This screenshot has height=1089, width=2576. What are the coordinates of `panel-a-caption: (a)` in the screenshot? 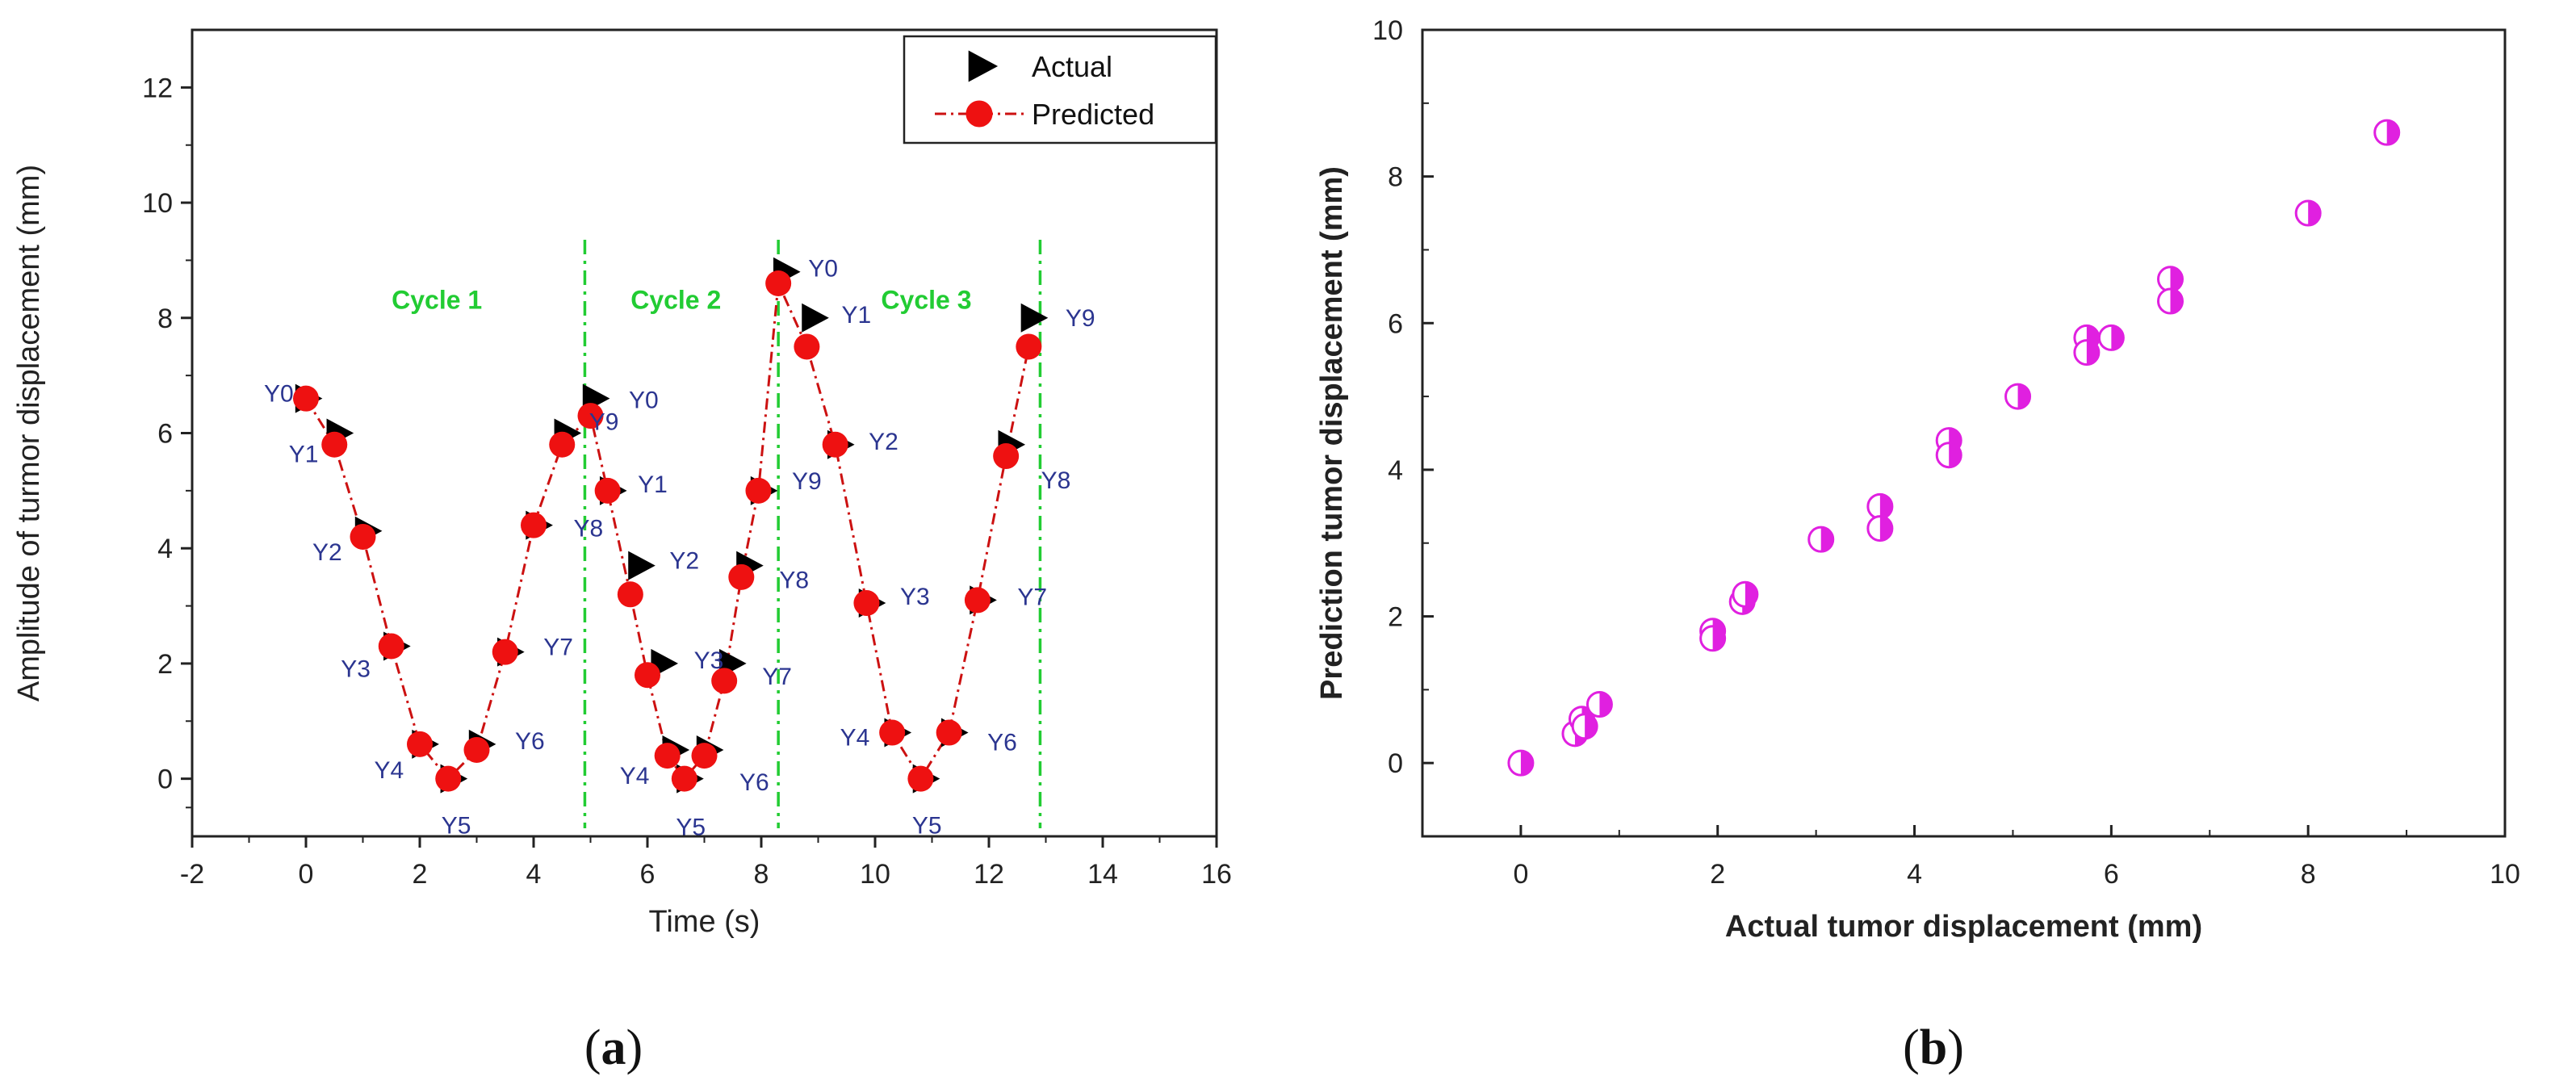 It's located at (613, 1047).